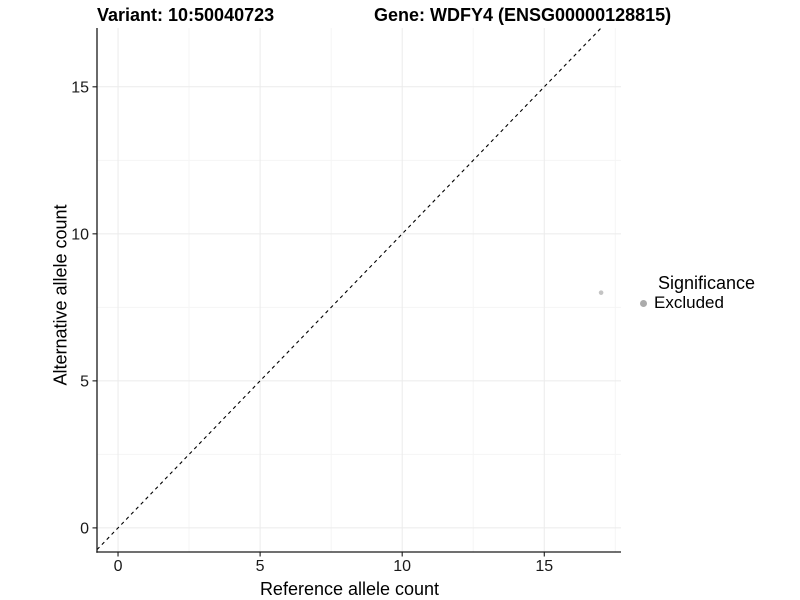 The width and height of the screenshot is (800, 600). What do you see at coordinates (601, 292) in the screenshot?
I see `data-point` at bounding box center [601, 292].